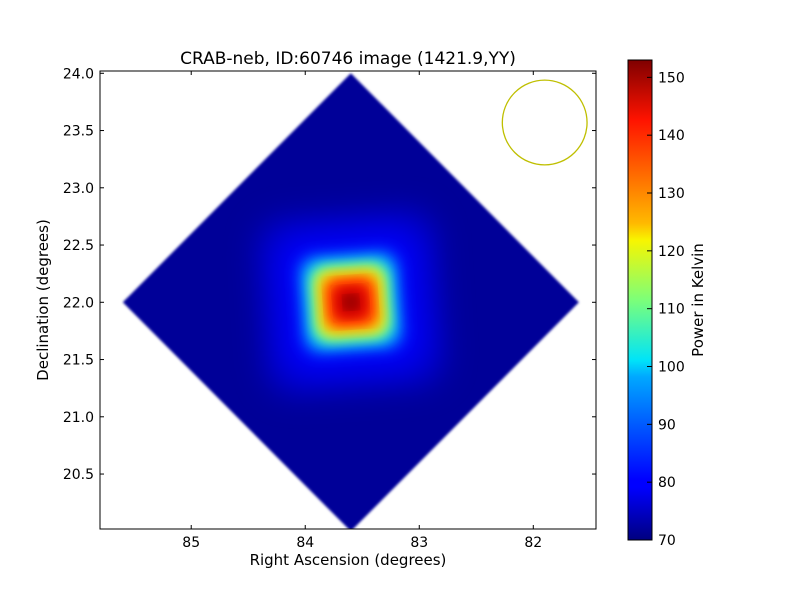  Describe the element at coordinates (698, 300) in the screenshot. I see `colorbar-label: Power in Kelvin` at that location.